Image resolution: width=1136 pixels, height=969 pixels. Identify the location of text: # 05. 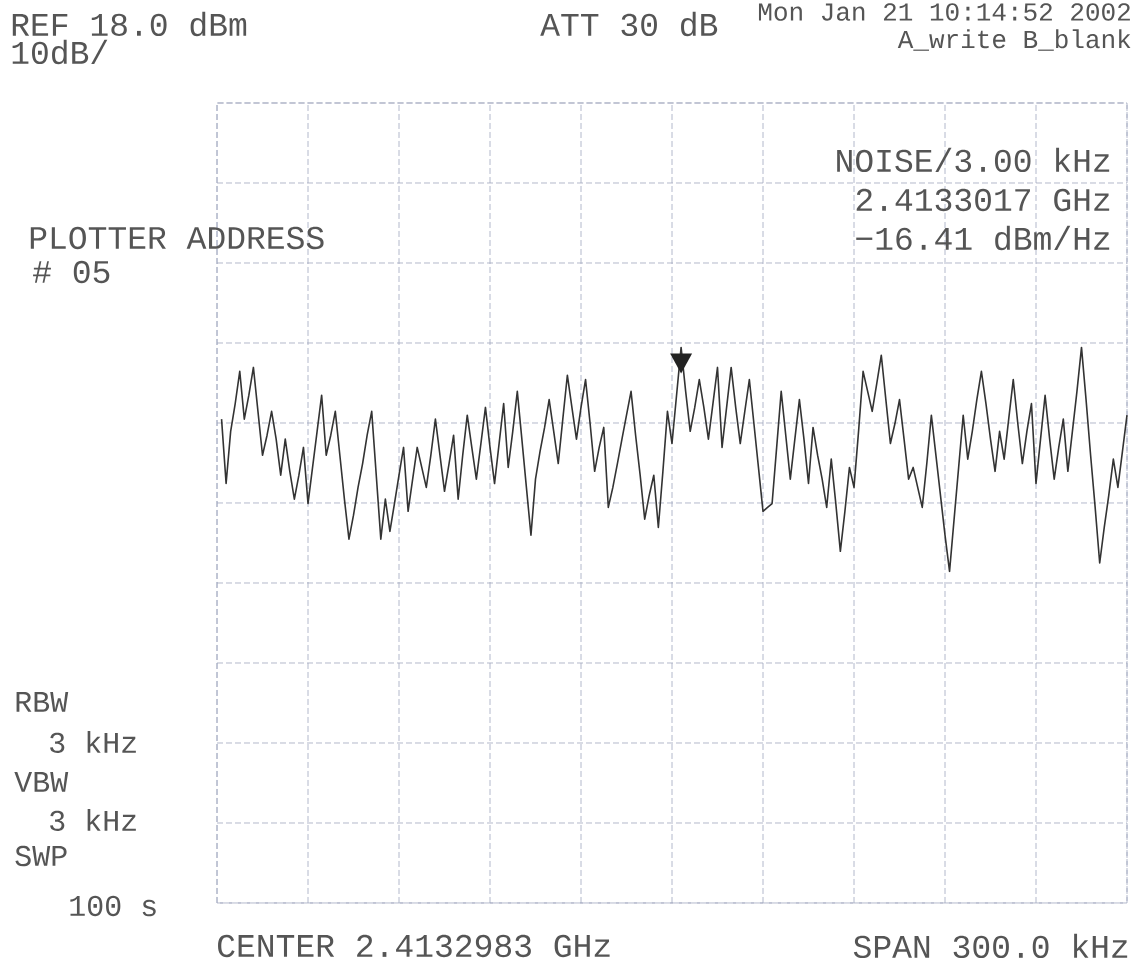
(71, 272).